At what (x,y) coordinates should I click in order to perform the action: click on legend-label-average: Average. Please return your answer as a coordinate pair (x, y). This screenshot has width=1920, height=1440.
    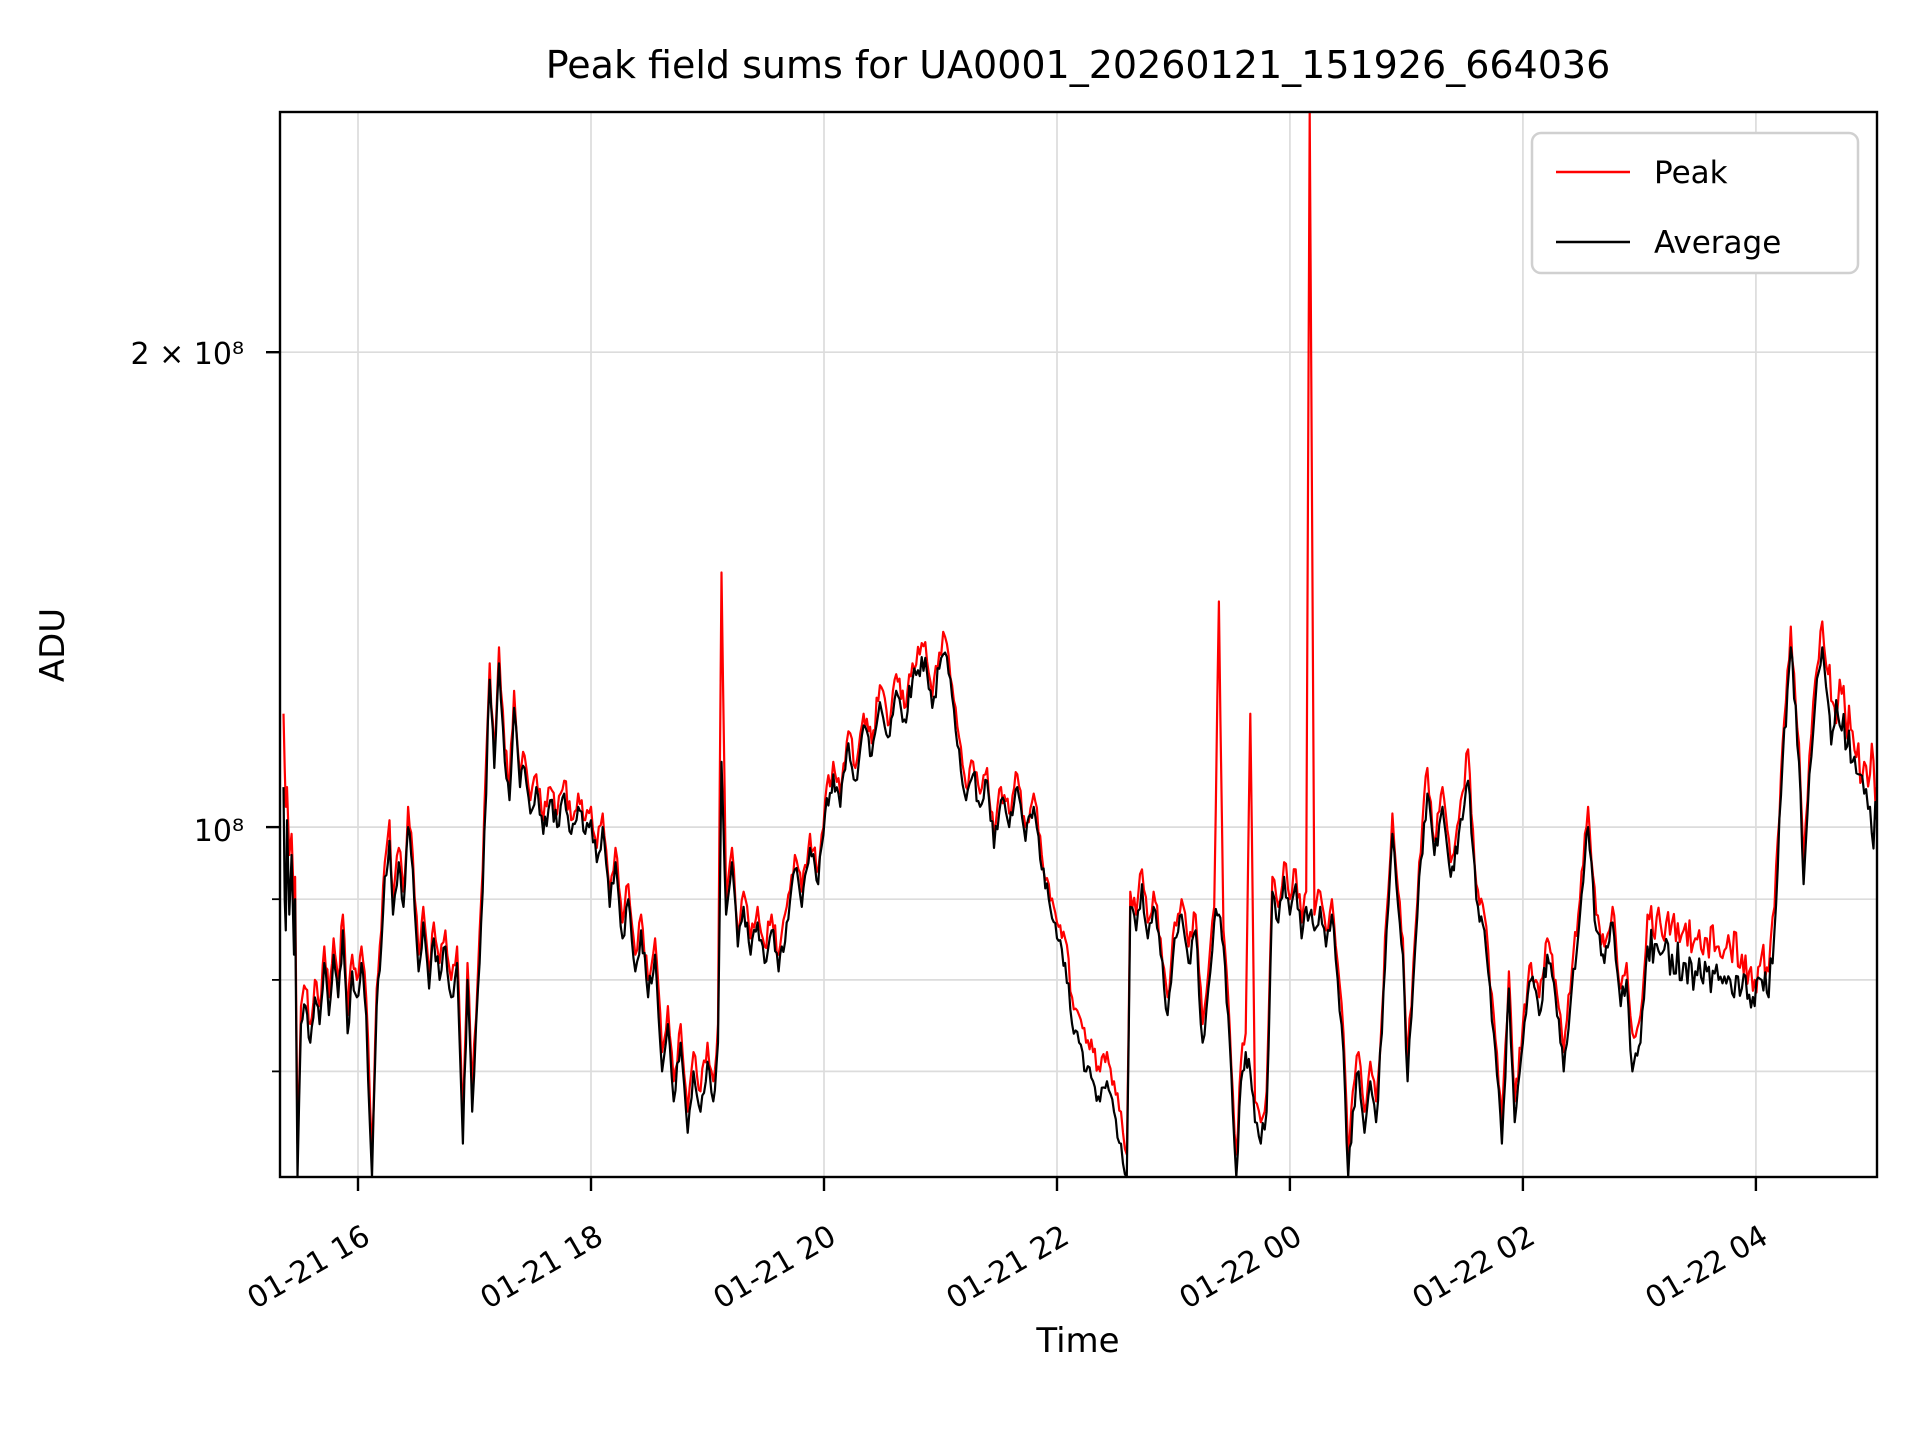
    Looking at the image, I should click on (1717, 243).